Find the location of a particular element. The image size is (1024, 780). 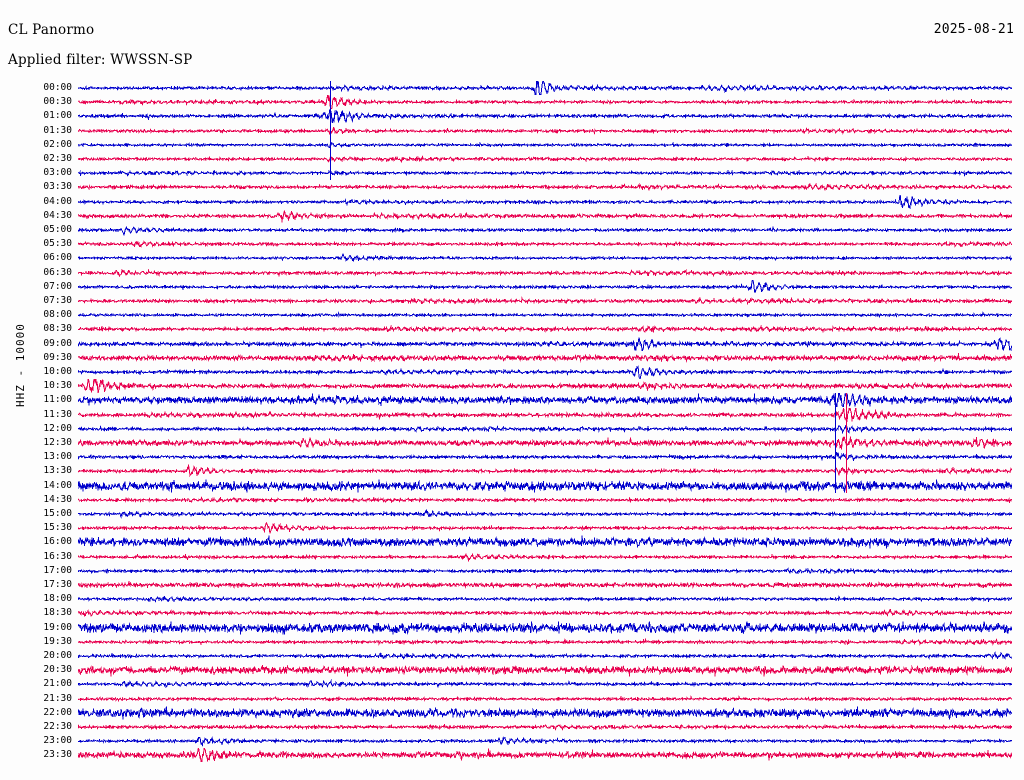

time-tick-label: 11:00 is located at coordinates (57, 400).